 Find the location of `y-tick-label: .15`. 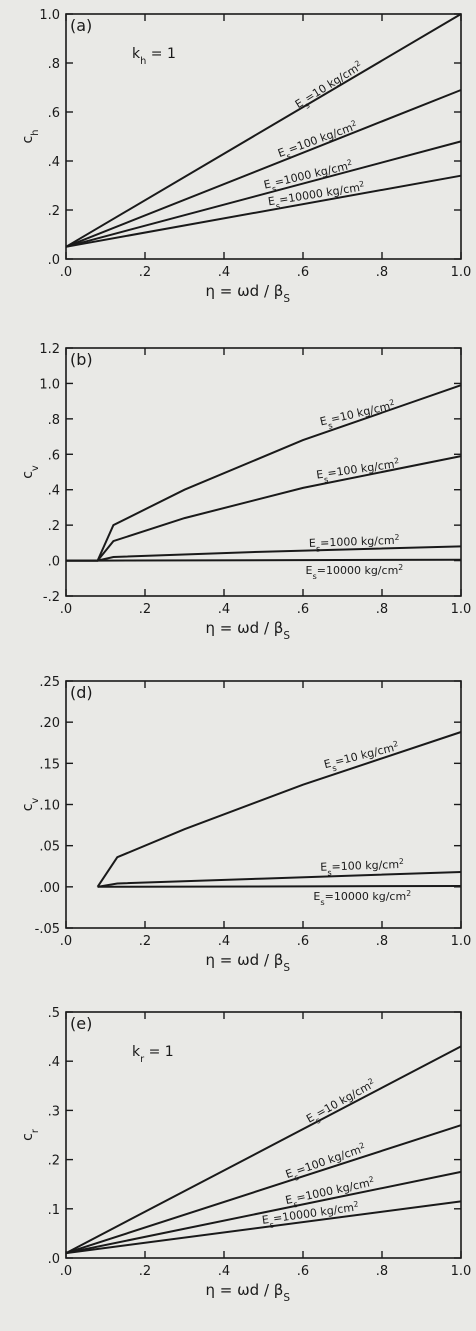

y-tick-label: .15 is located at coordinates (49, 764).